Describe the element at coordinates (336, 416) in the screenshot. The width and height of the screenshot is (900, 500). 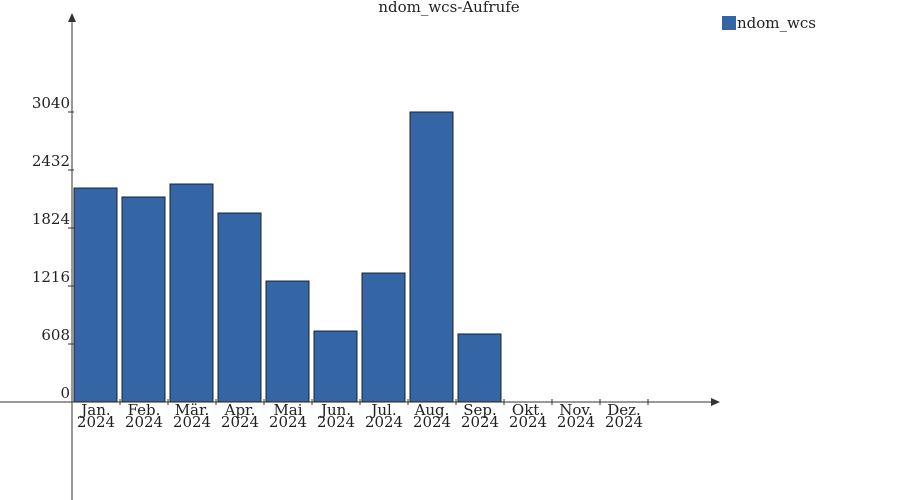
I see `x-tick-label: Jun. 2024` at that location.